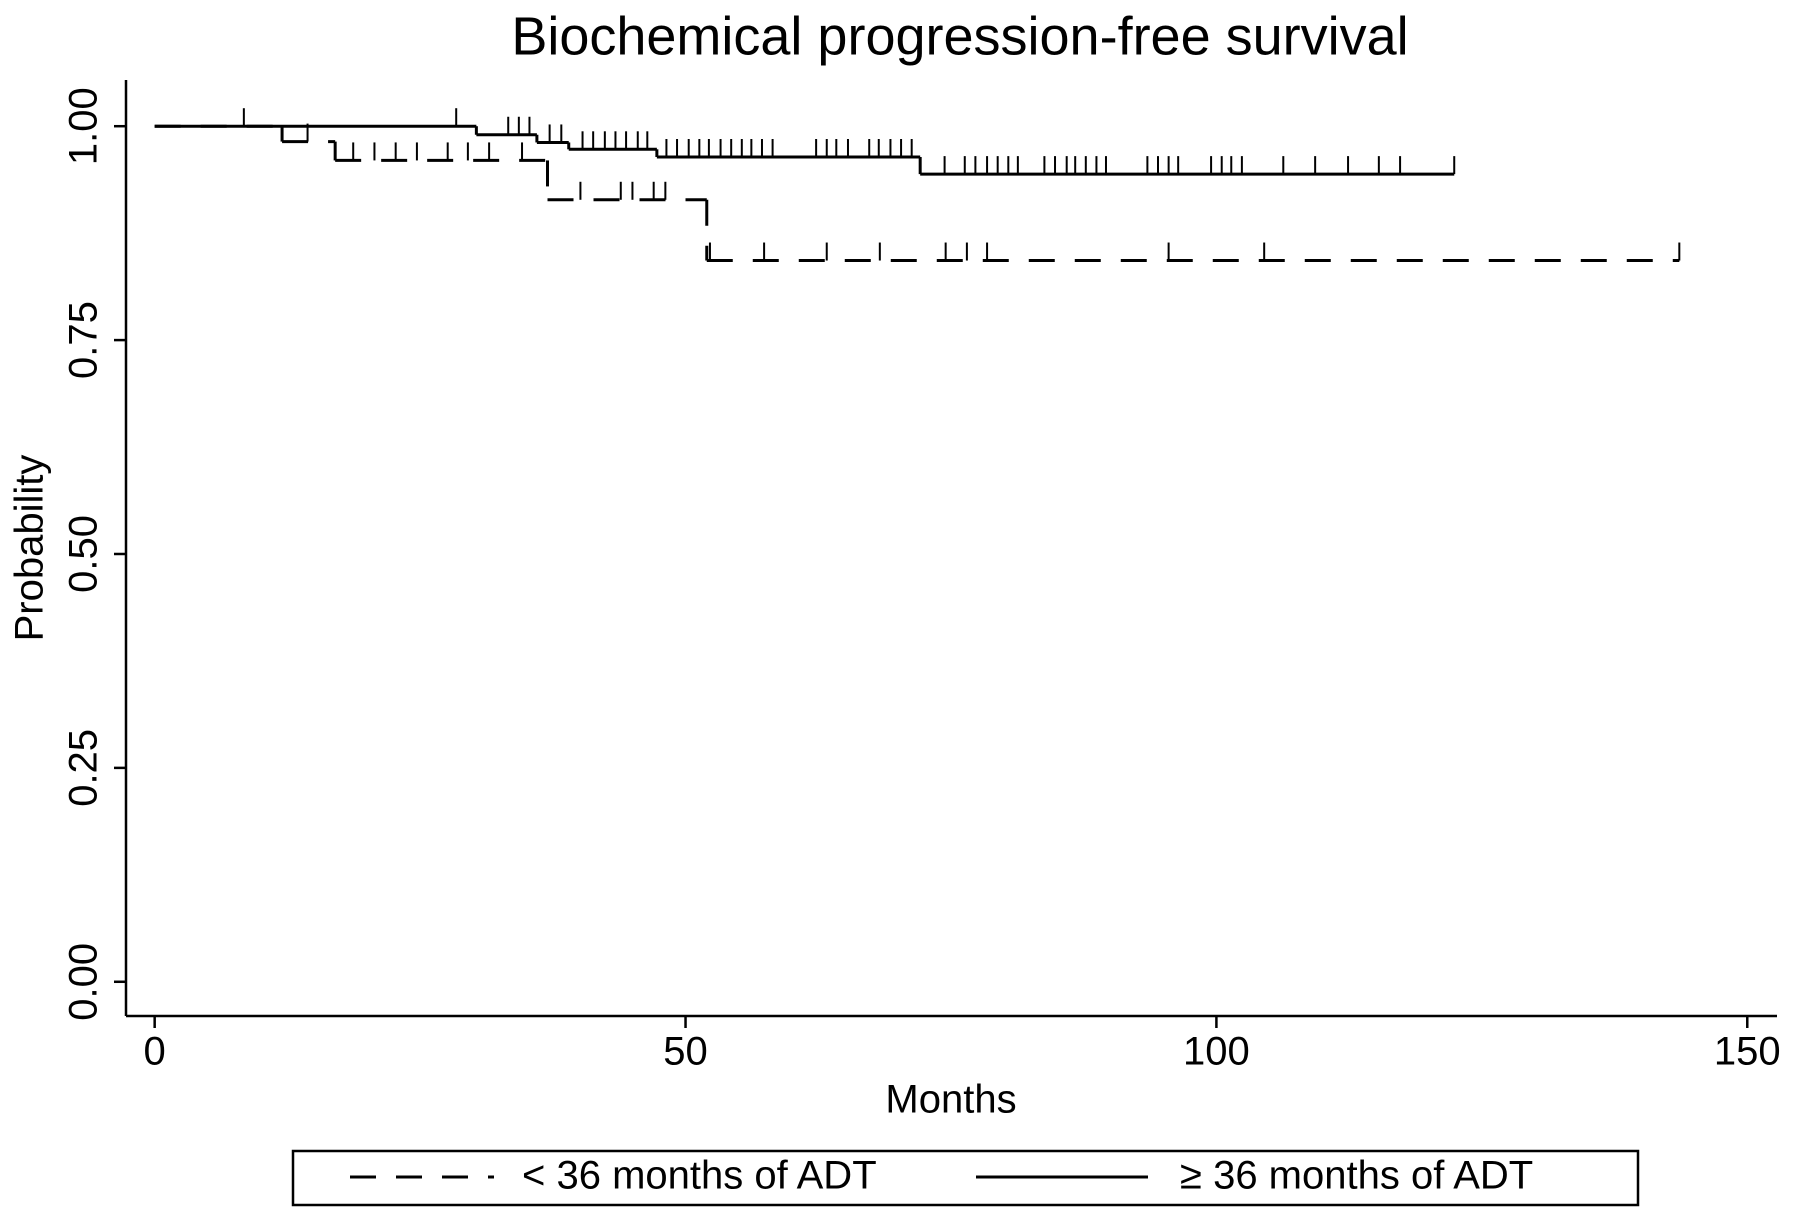 This screenshot has width=1795, height=1213. Describe the element at coordinates (155, 1052) in the screenshot. I see `x-tick-label: 0` at that location.